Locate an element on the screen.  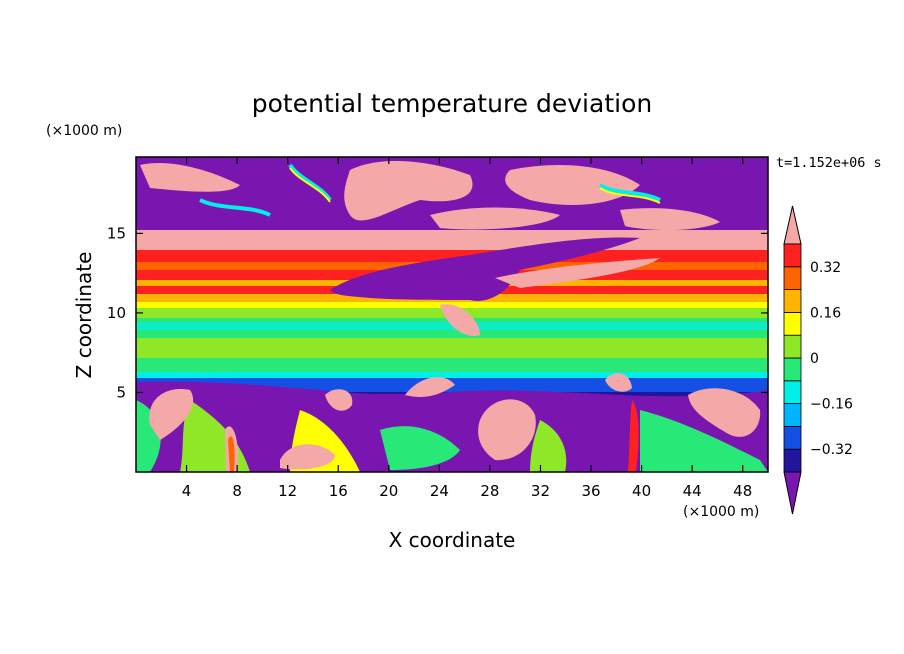
upper-cyan-edge is located at coordinates (430, 190).